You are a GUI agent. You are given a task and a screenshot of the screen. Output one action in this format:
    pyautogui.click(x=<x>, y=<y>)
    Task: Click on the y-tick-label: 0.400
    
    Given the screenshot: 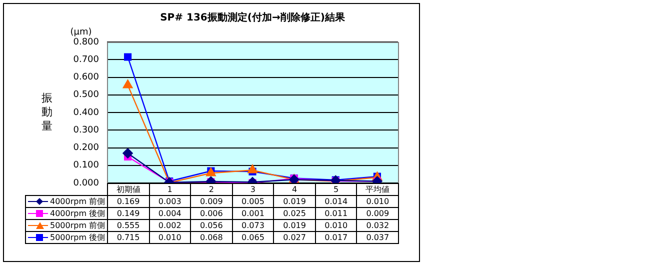 What is the action you would take?
    pyautogui.click(x=86, y=113)
    